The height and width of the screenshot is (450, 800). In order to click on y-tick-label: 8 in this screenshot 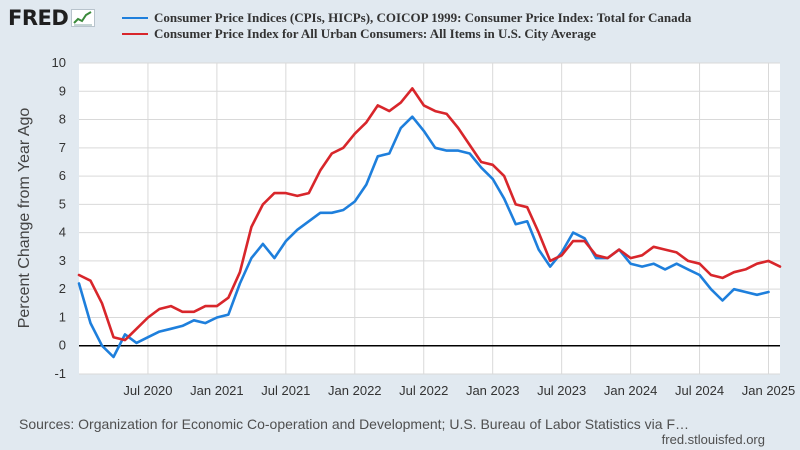, I will do `click(62, 119)`.